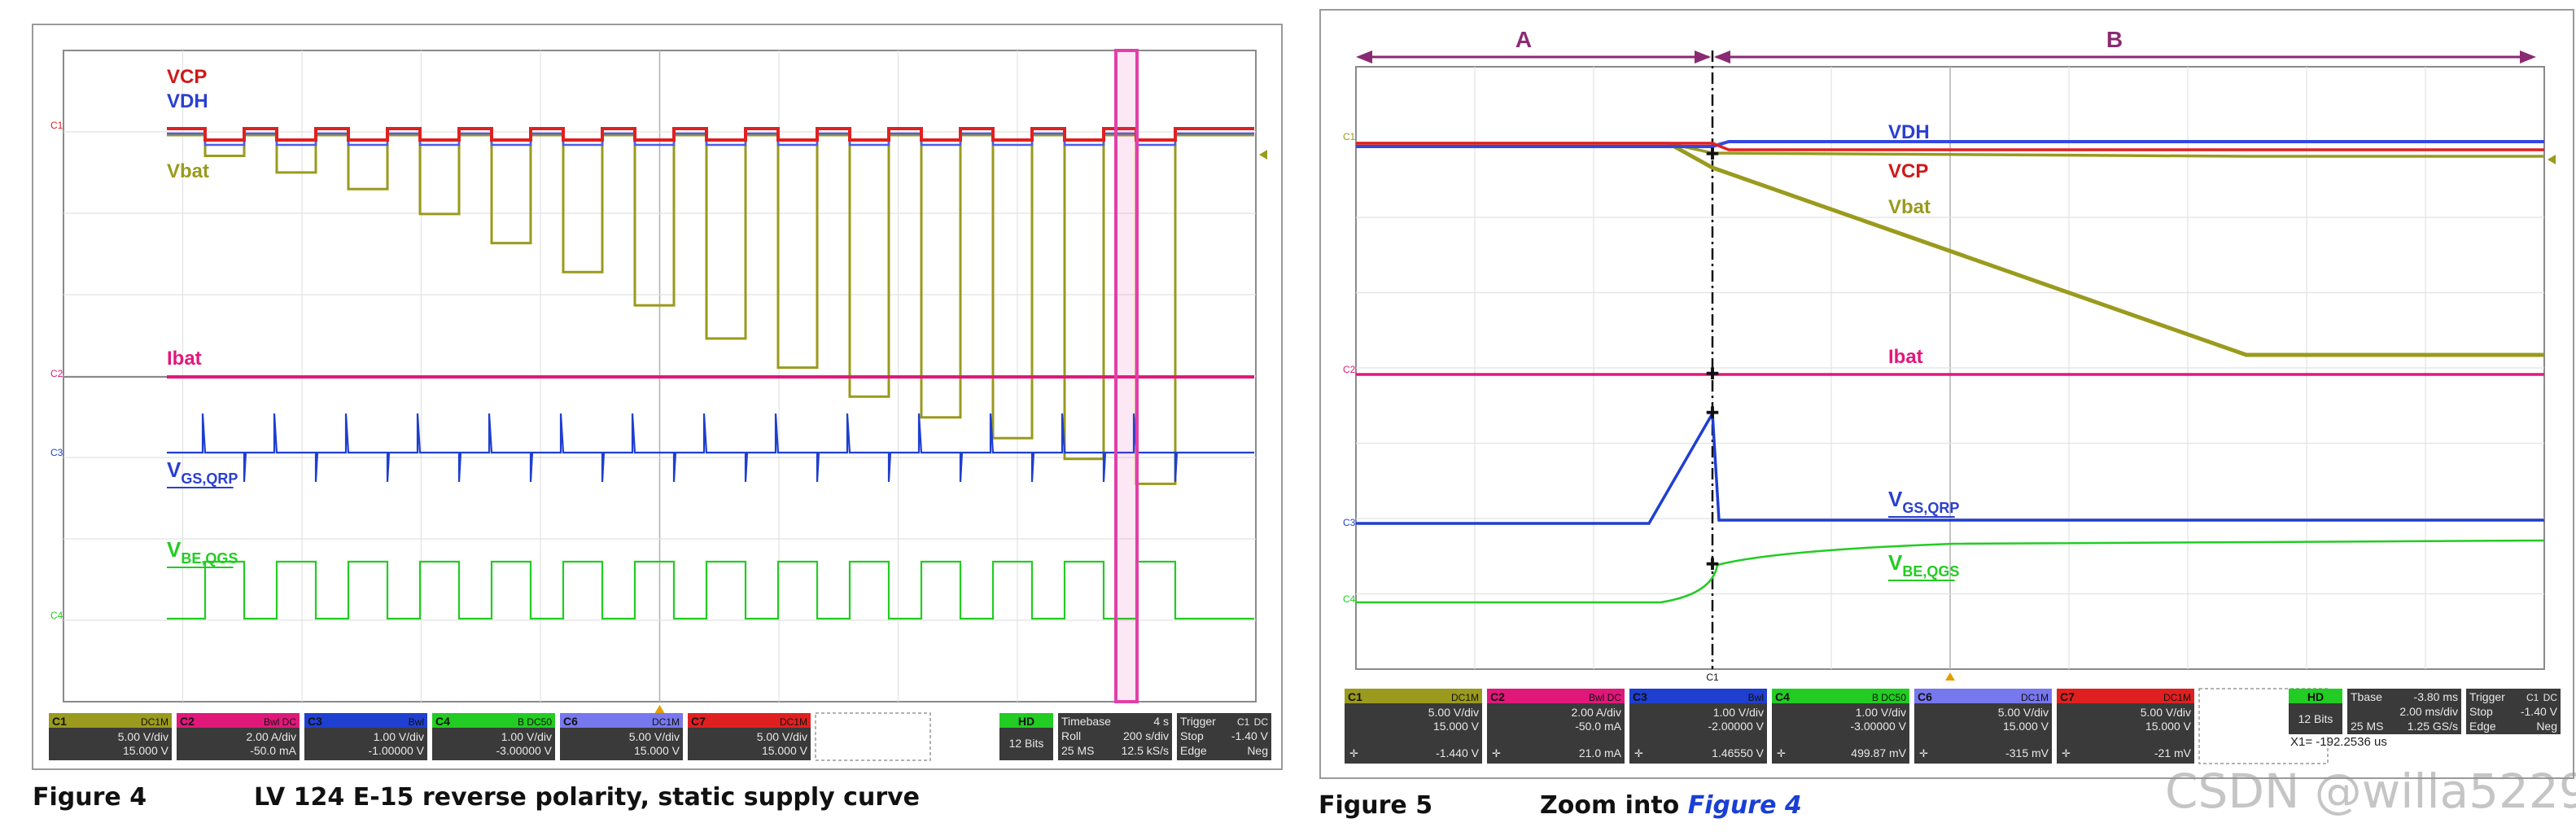  Describe the element at coordinates (56, 453) in the screenshot. I see `fig4-channel-marker: C3` at that location.